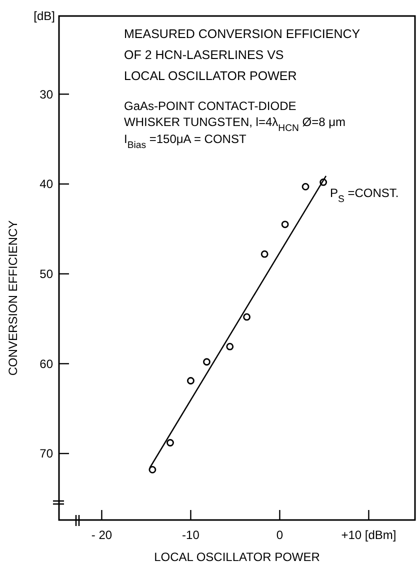  What do you see at coordinates (210, 106) in the screenshot?
I see `annotation: GaAs-POINT CONTACT-DIODE` at bounding box center [210, 106].